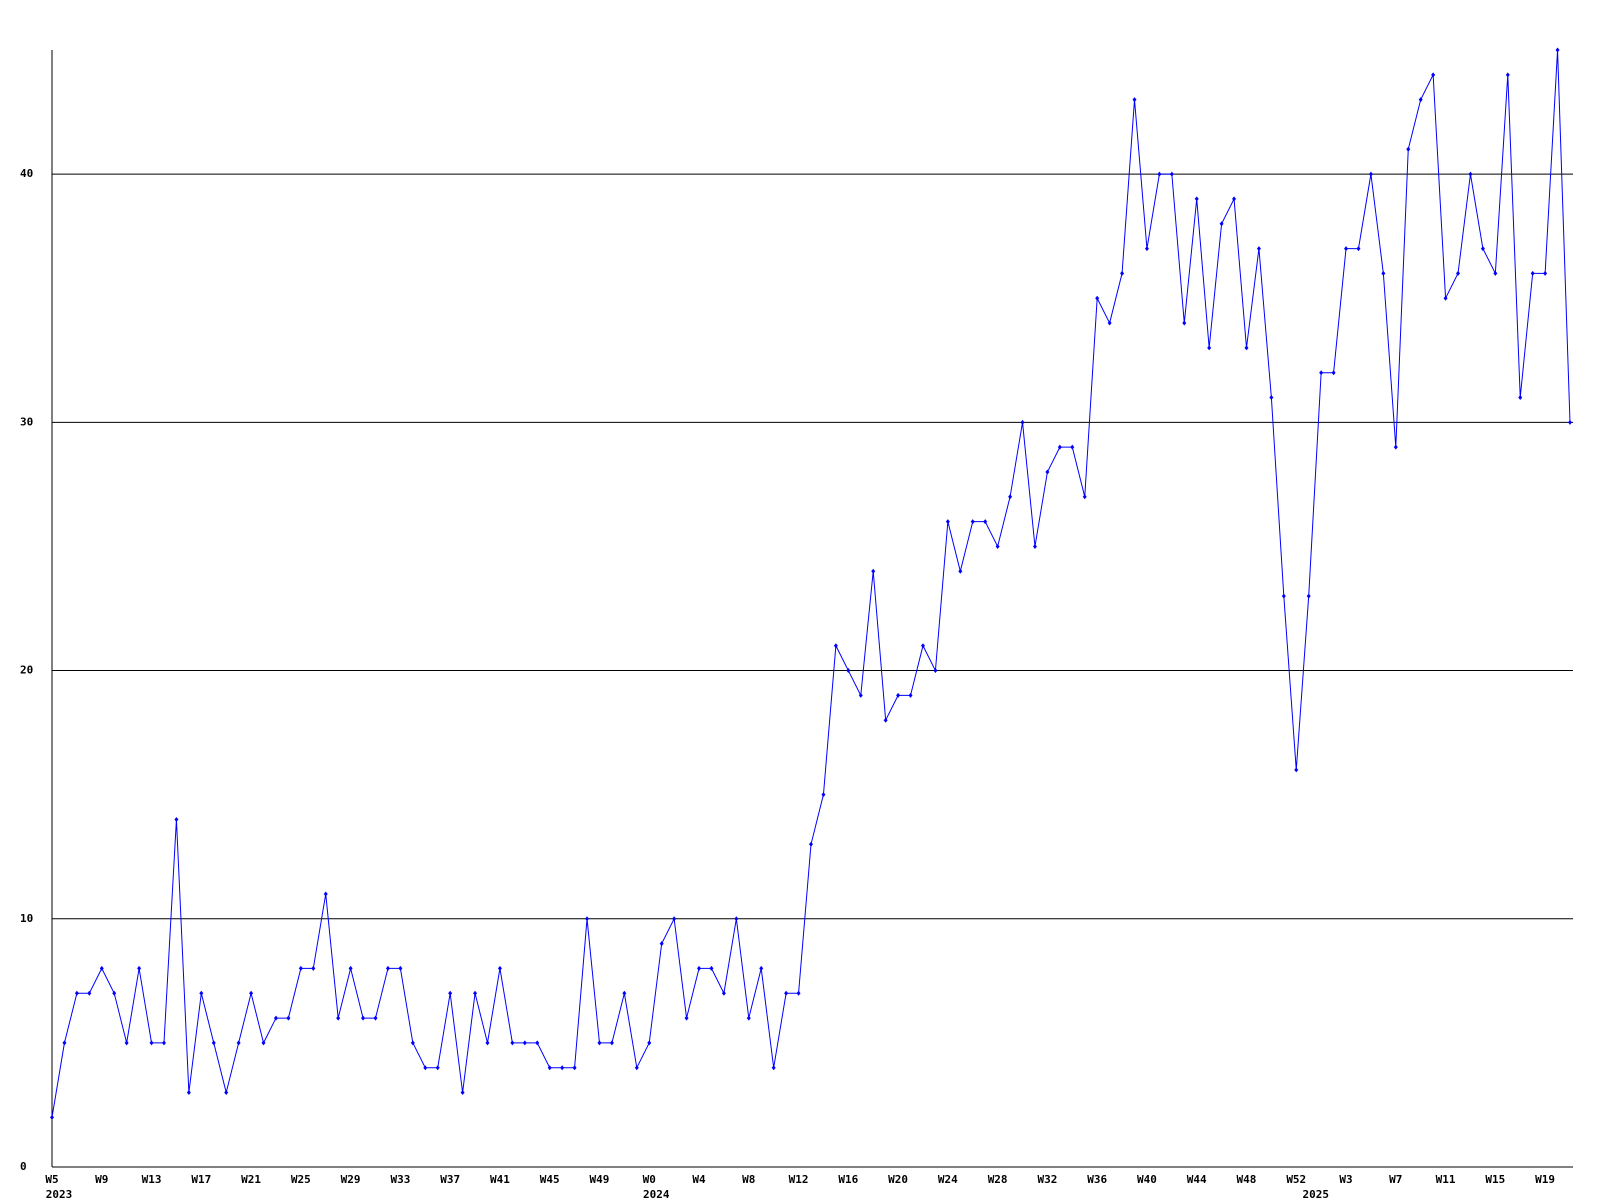 This screenshot has width=1600, height=1200. I want to click on x-tick-label: W40, so click(1147, 1179).